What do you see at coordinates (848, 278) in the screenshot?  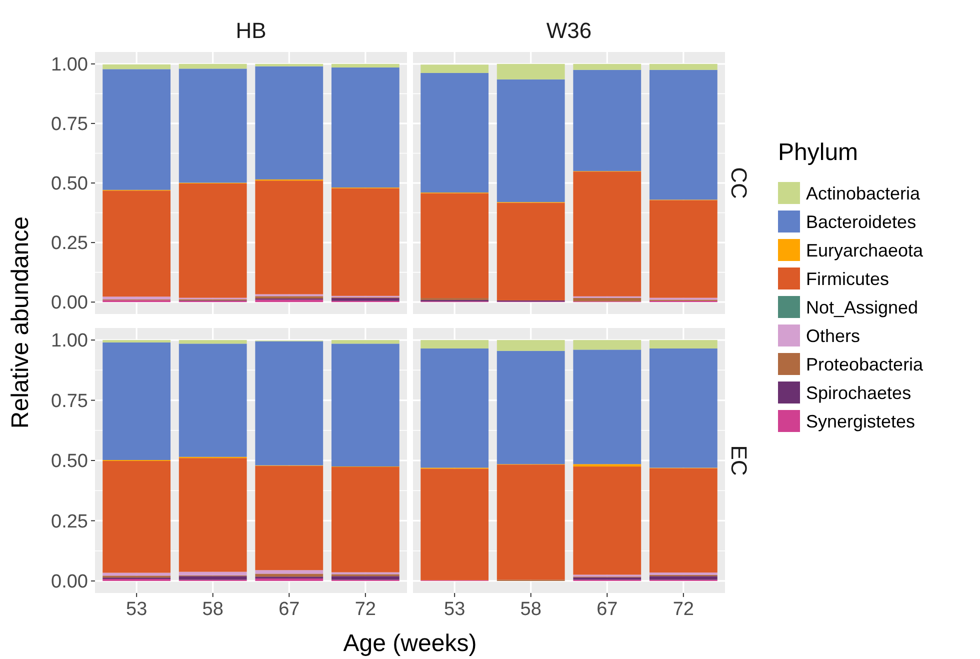 I see `legend-label: Firmicutes` at bounding box center [848, 278].